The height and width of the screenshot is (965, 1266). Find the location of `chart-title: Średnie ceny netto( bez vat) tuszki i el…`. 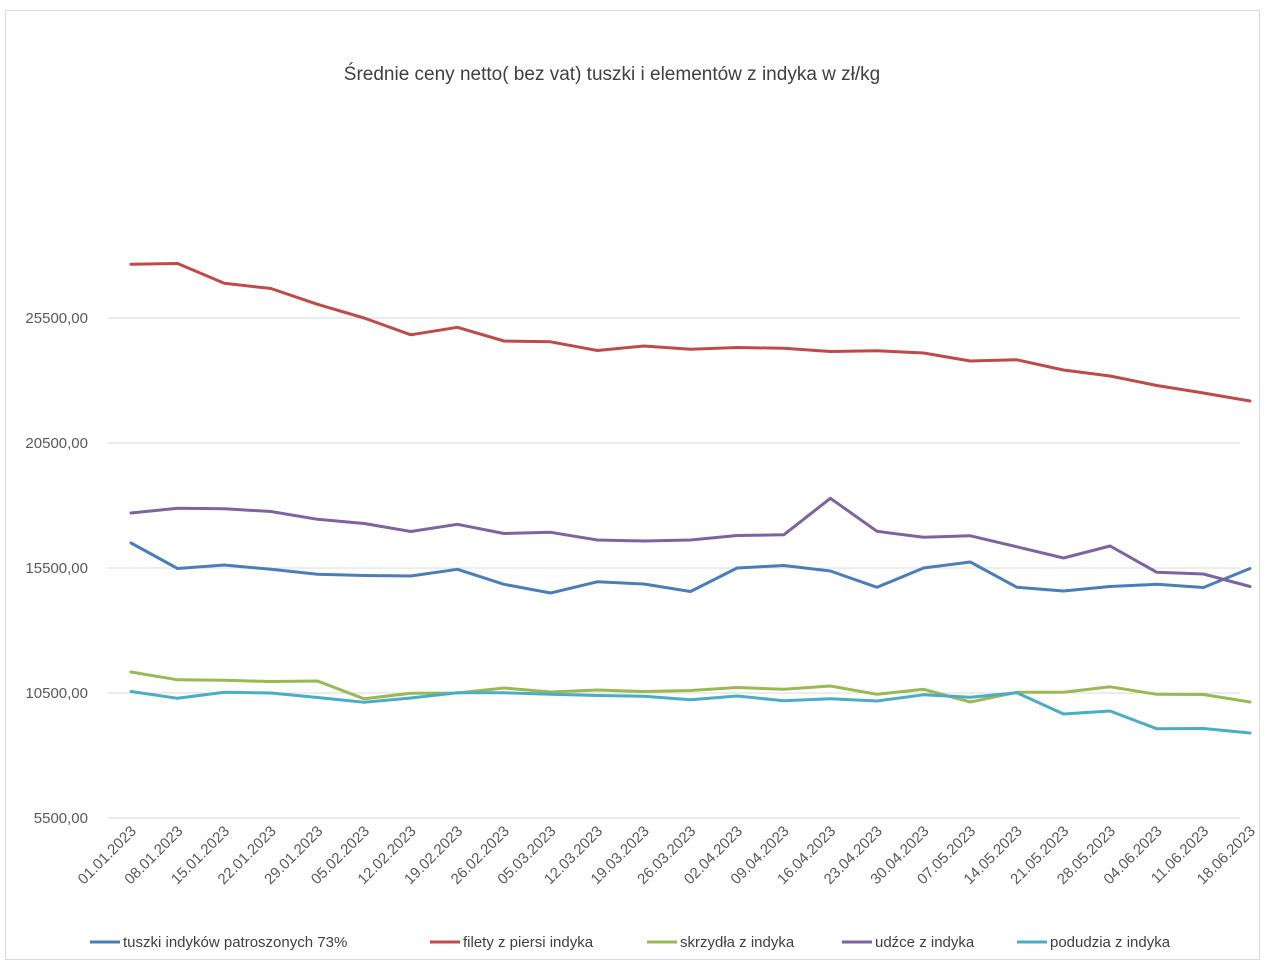

chart-title: Średnie ceny netto( bez vat) tuszki i el… is located at coordinates (612, 74).